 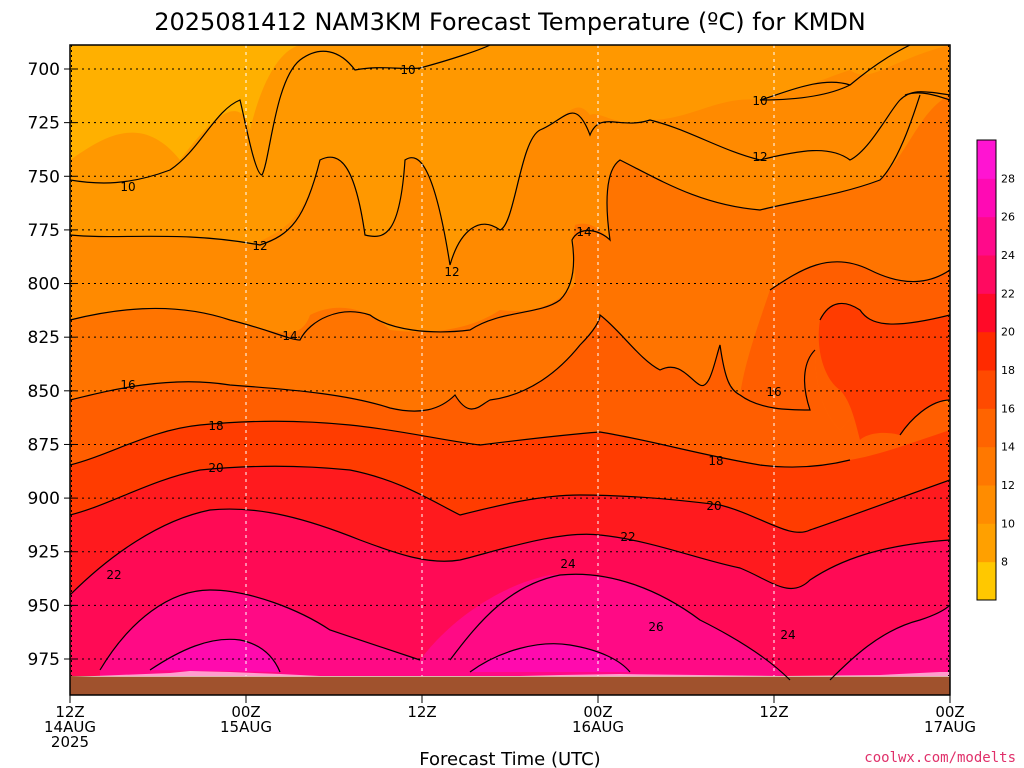 What do you see at coordinates (510, 674) in the screenshot?
I see `surface-noise` at bounding box center [510, 674].